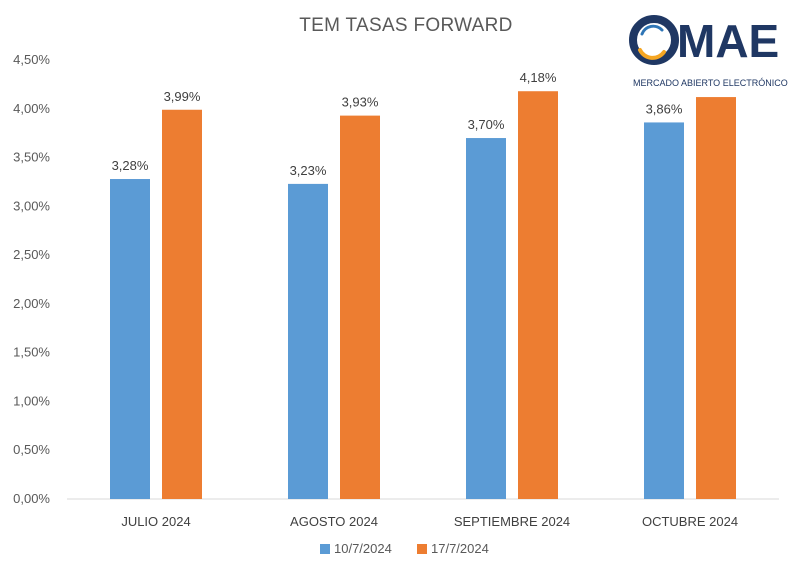 The height and width of the screenshot is (569, 800). What do you see at coordinates (31, 449) in the screenshot?
I see `y-tick-label: 0,50%` at bounding box center [31, 449].